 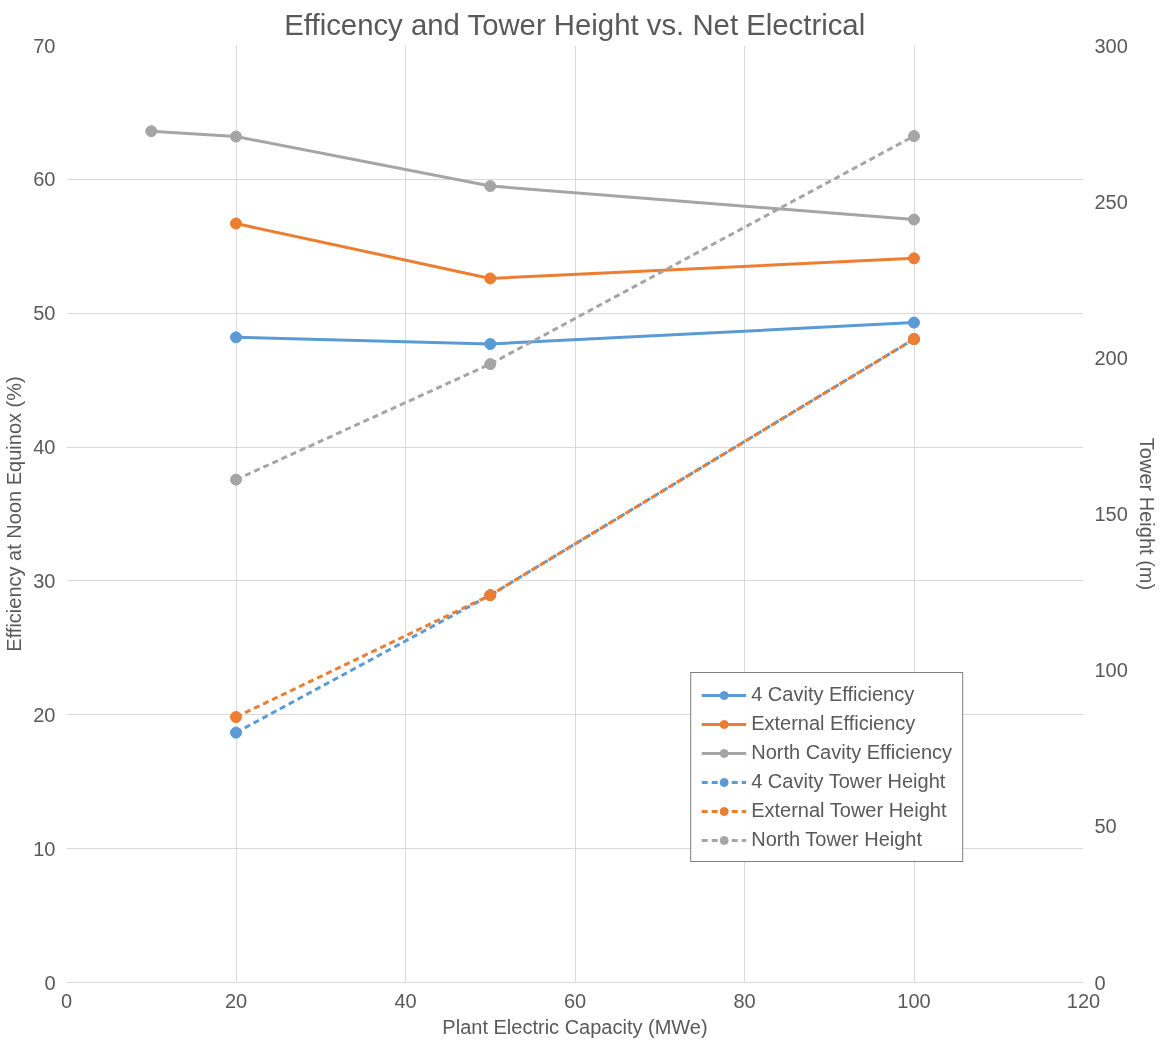 I want to click on x-tick-label: 80, so click(x=744, y=1000).